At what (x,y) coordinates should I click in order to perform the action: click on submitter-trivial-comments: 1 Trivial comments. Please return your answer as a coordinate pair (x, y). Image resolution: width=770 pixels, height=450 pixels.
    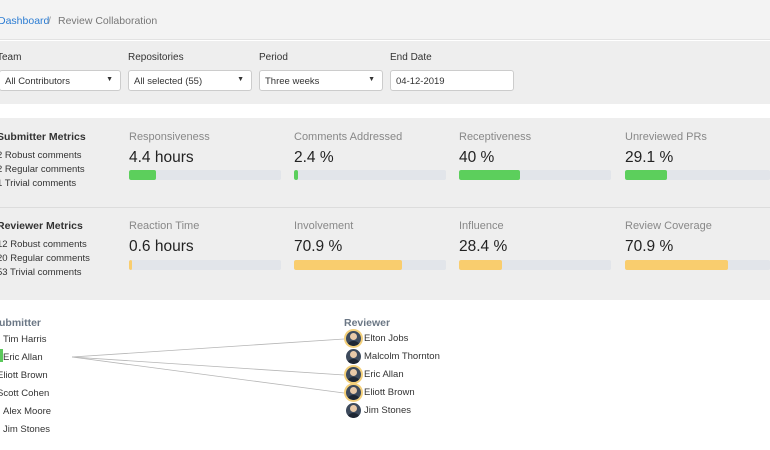
    Looking at the image, I should click on (38, 183).